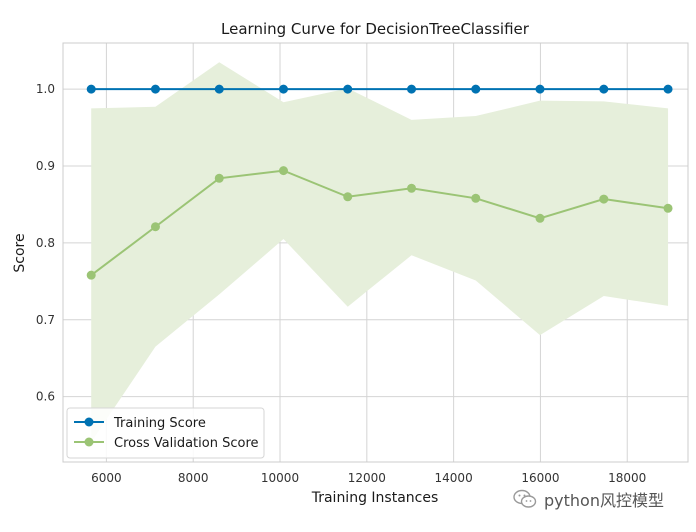  Describe the element at coordinates (45, 320) in the screenshot. I see `y-tick-label: 0.7` at that location.